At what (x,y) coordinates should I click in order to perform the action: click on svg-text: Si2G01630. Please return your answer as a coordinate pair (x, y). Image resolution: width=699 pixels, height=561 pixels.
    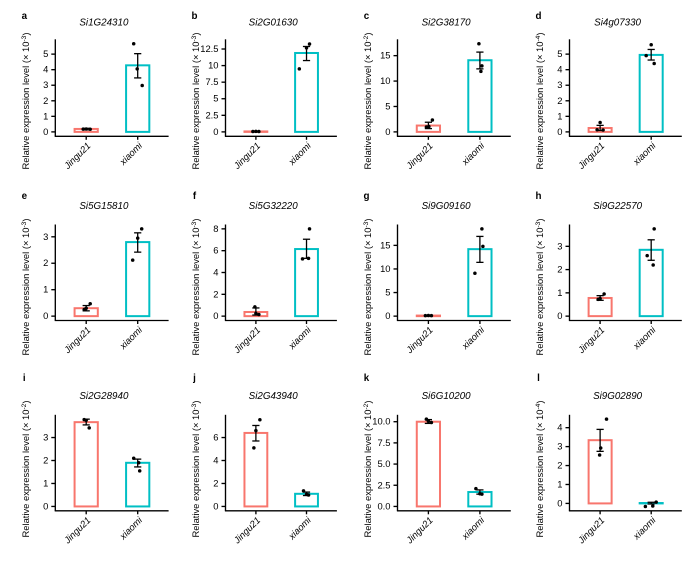
    Looking at the image, I should click on (274, 23).